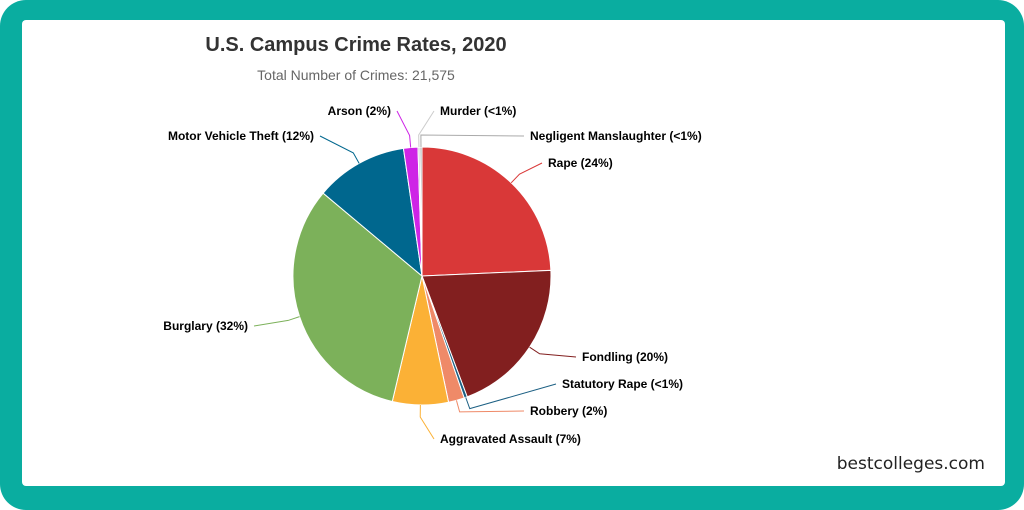  I want to click on pie-slice-rape, so click(486, 211).